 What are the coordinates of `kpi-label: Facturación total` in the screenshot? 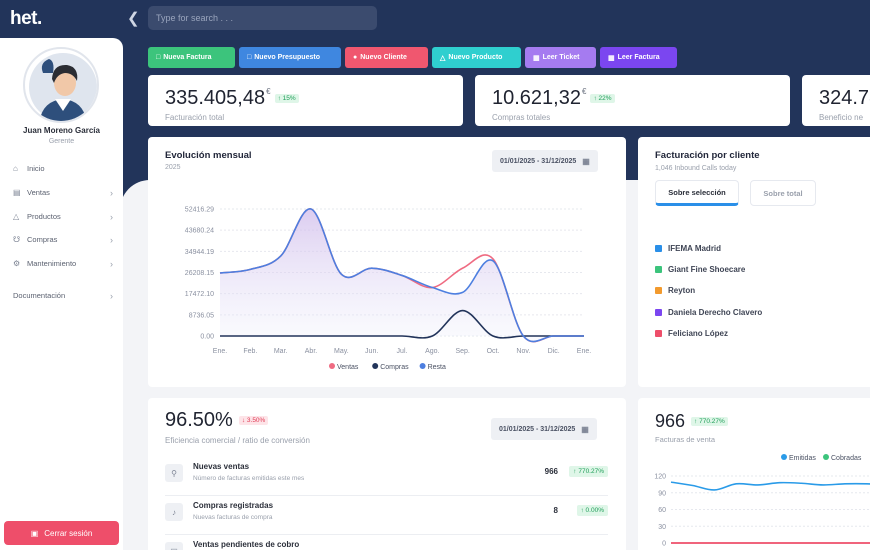 It's located at (195, 117).